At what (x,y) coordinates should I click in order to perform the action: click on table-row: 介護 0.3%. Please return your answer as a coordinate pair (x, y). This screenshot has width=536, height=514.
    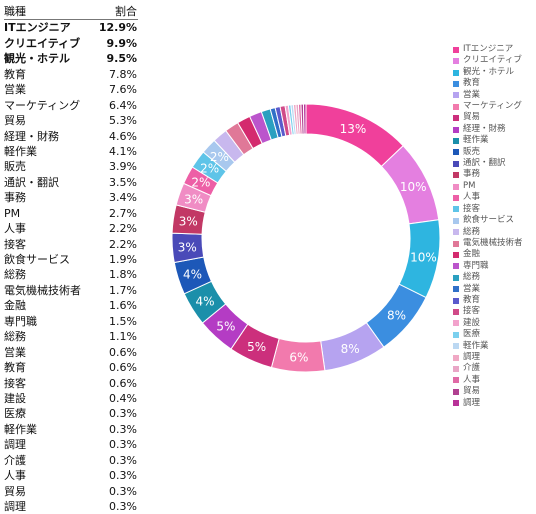
    Looking at the image, I should click on (71, 460).